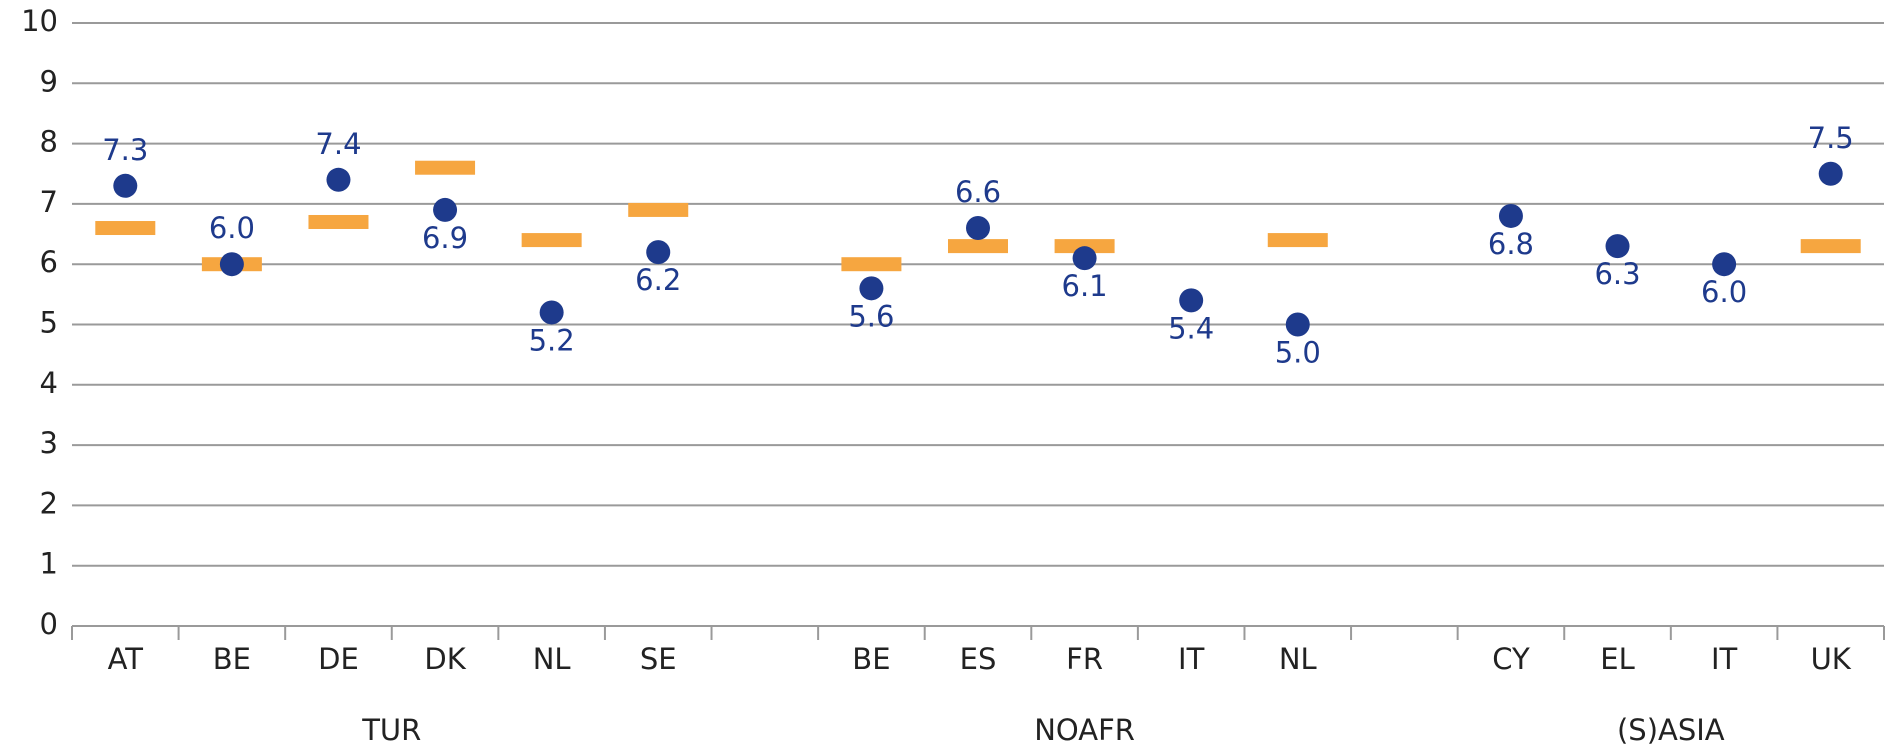 This screenshot has width=1887, height=752. Describe the element at coordinates (338, 144) in the screenshot. I see `value-label: 7.4` at that location.